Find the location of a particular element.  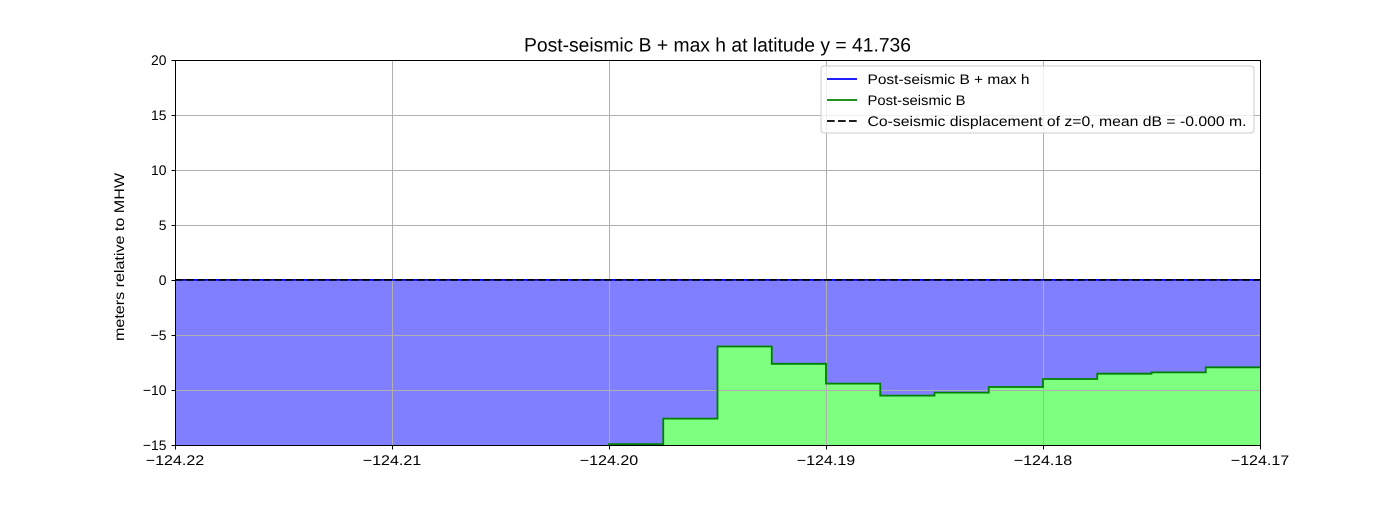

svg-text: −124.19 is located at coordinates (826, 460).